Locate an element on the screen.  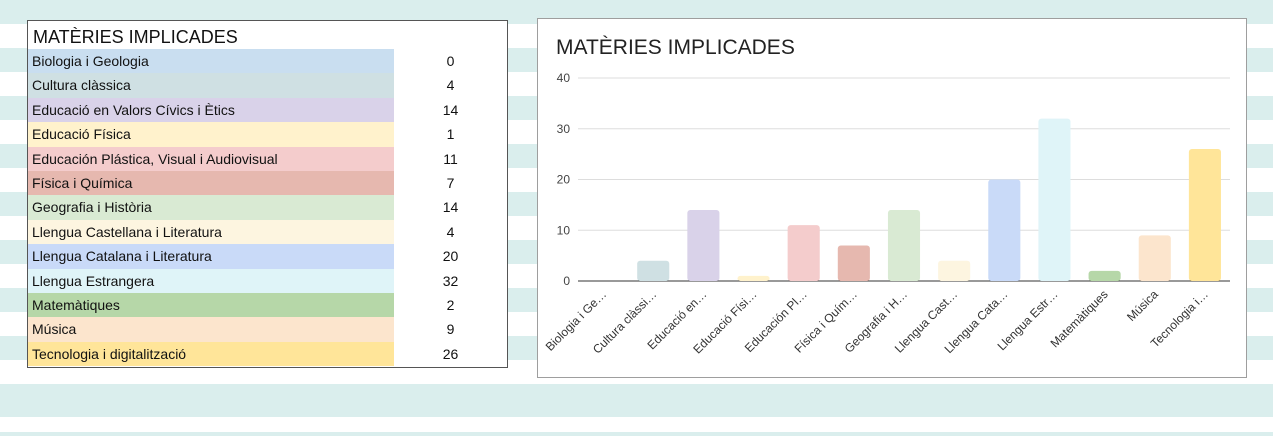
subject-name-cell: Física i Química is located at coordinates (211, 183).